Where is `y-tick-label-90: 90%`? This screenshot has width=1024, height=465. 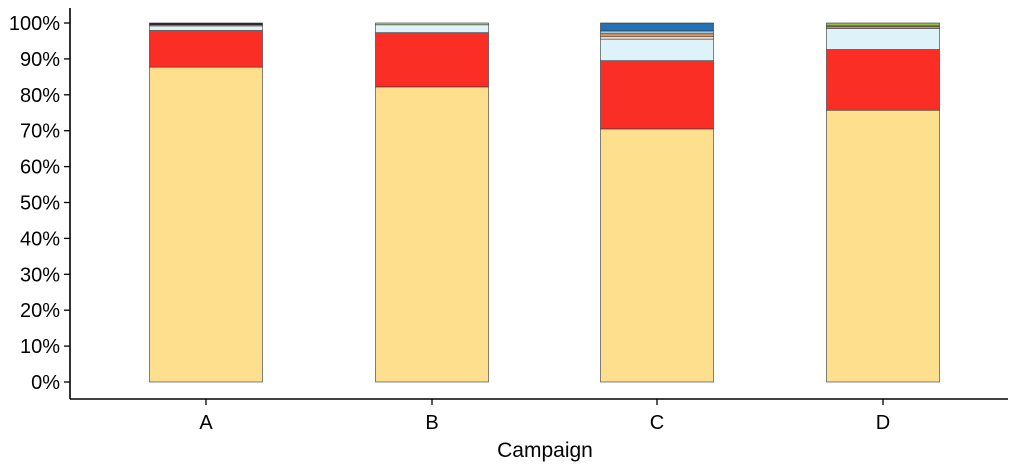
y-tick-label-90: 90% is located at coordinates (40, 60).